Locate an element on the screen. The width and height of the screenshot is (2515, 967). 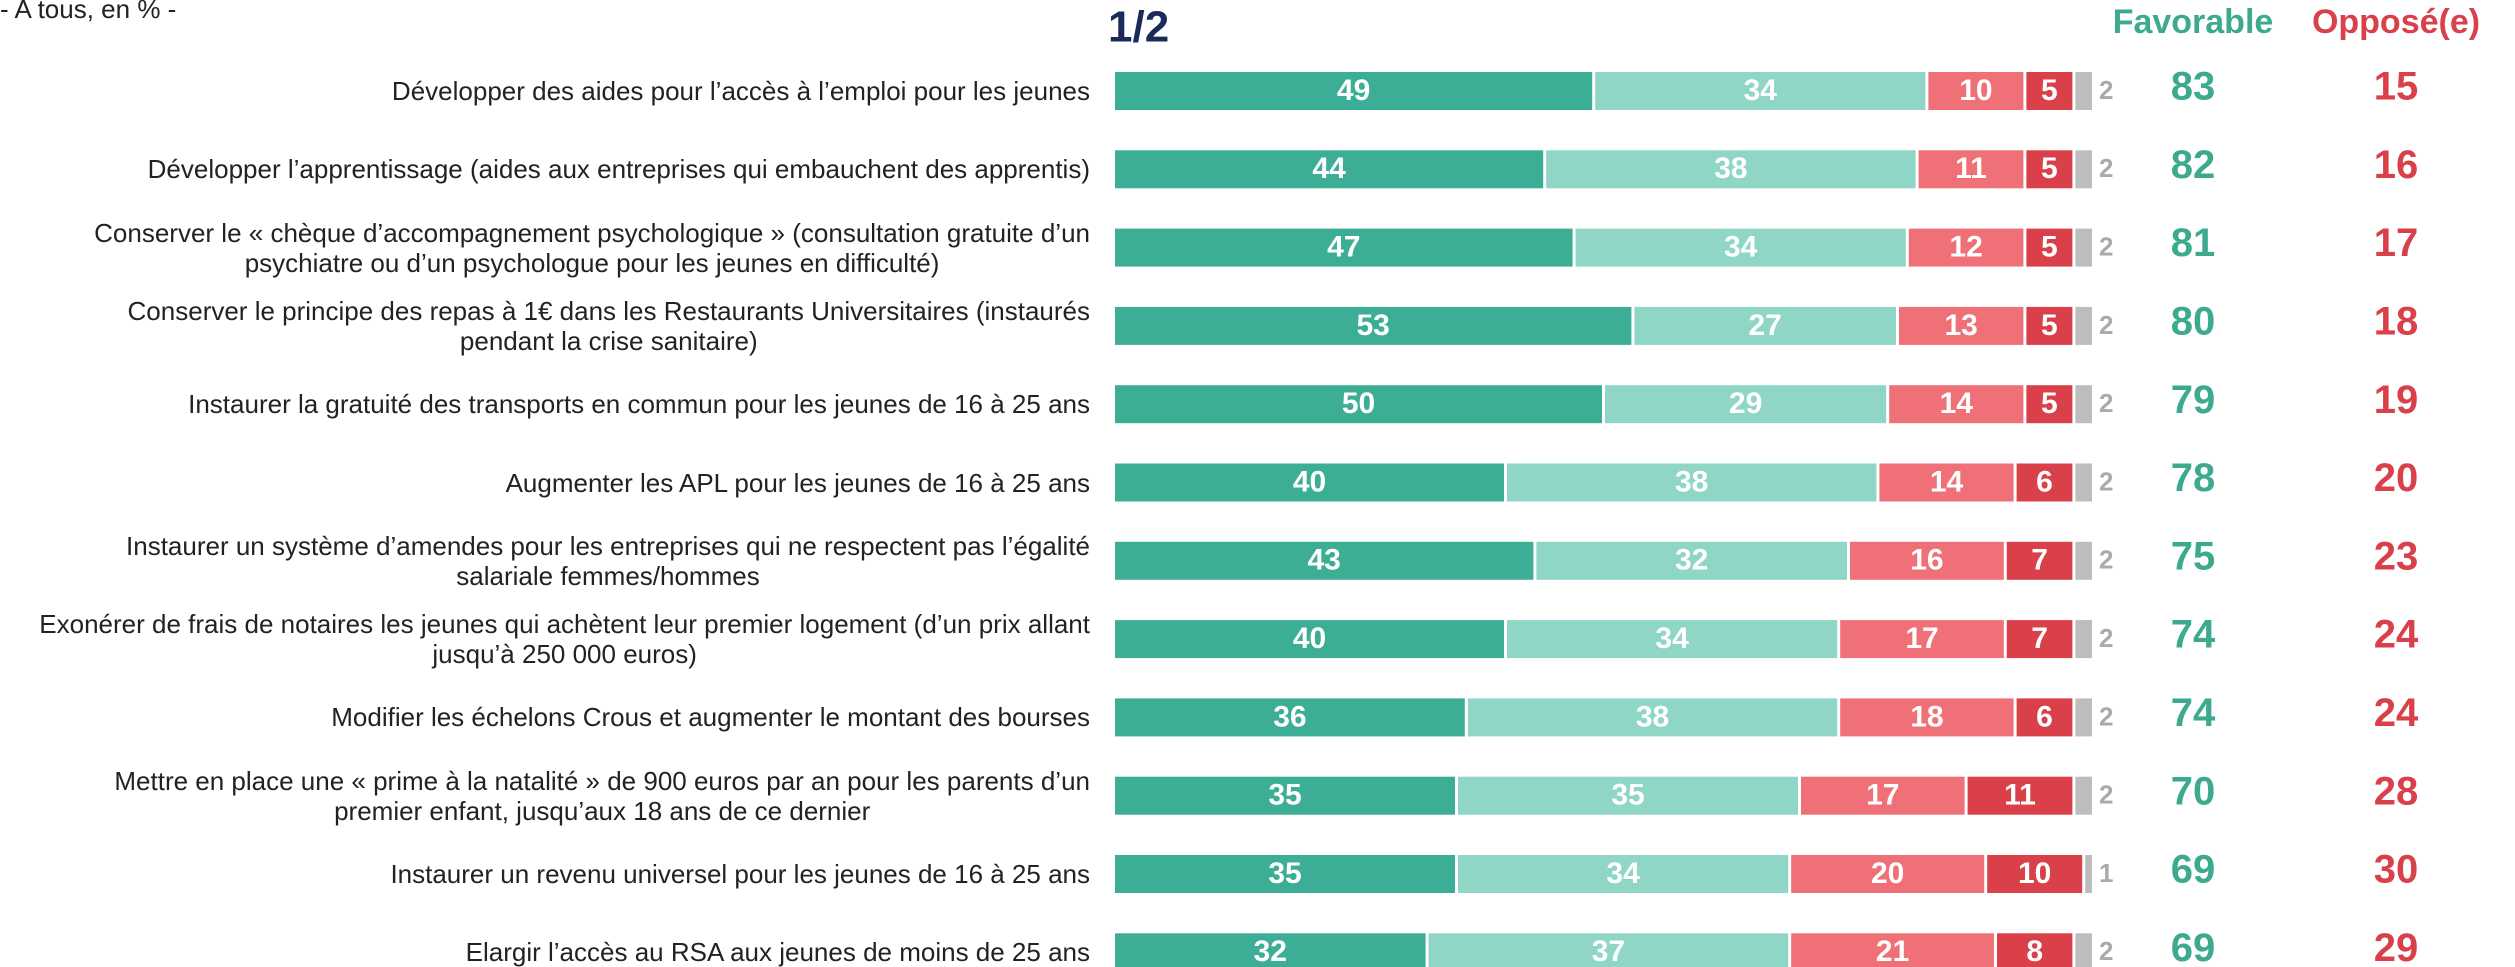
value-label: 13 is located at coordinates (1961, 325).